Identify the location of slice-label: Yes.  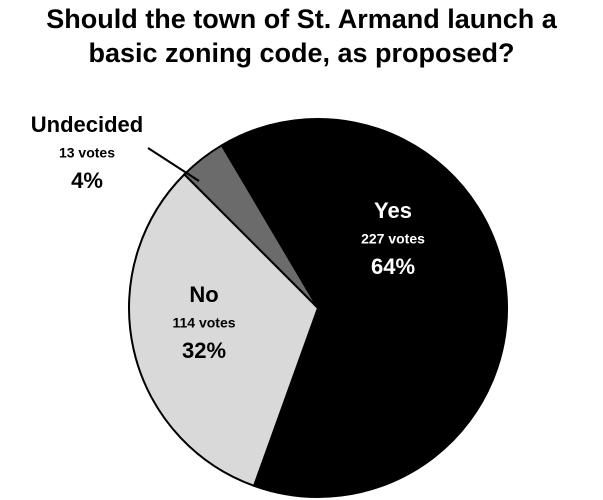
(393, 210).